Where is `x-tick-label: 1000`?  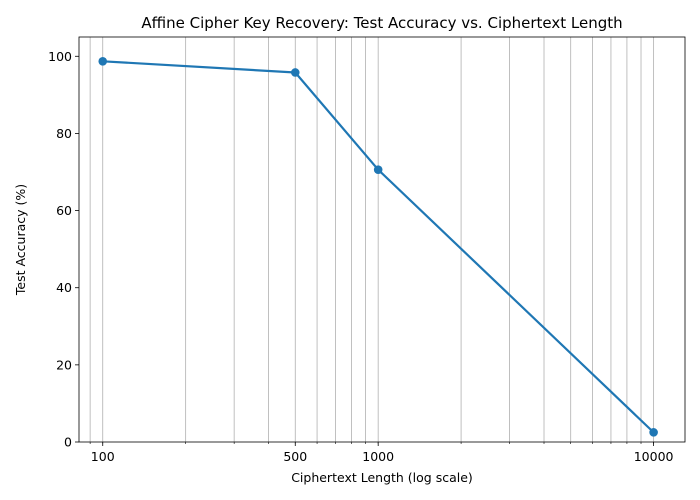 x-tick-label: 1000 is located at coordinates (378, 456).